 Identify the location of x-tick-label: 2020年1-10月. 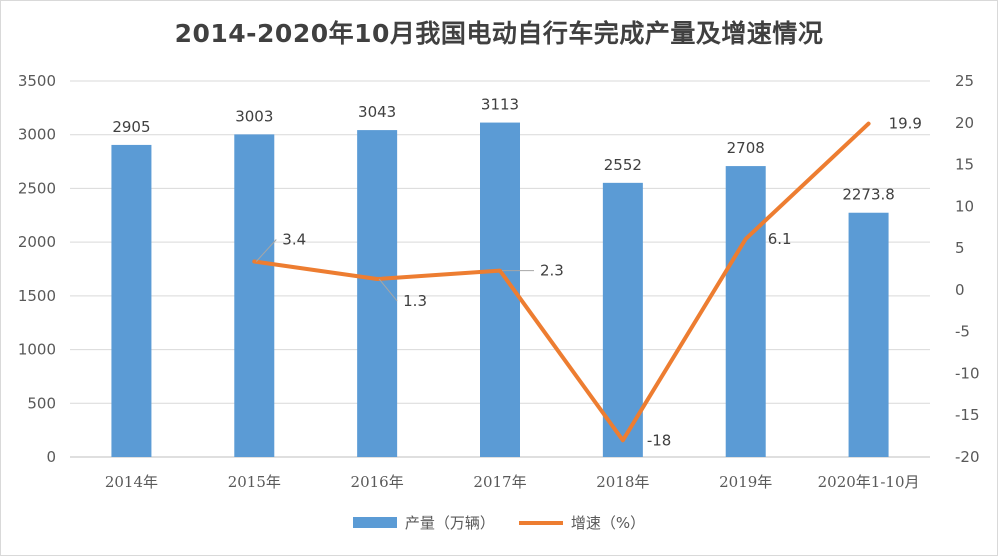
(869, 482).